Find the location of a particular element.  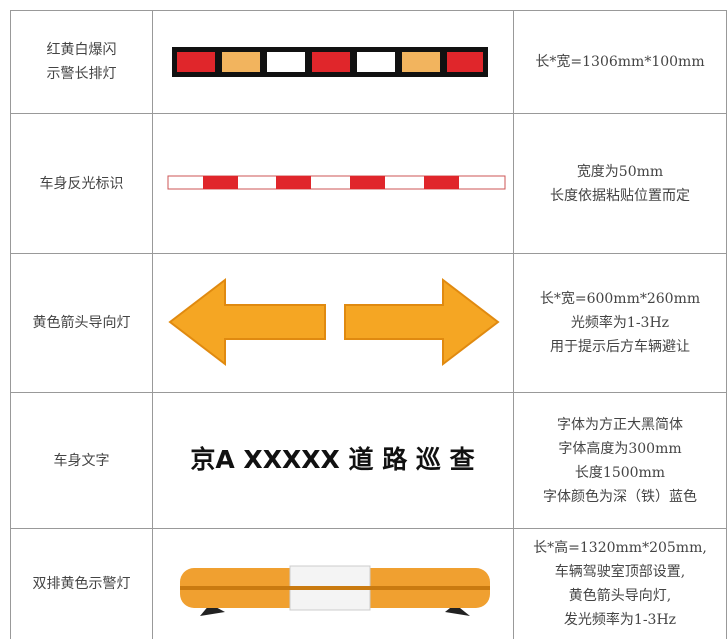

text-line: 宽度为50mm is located at coordinates (620, 171).